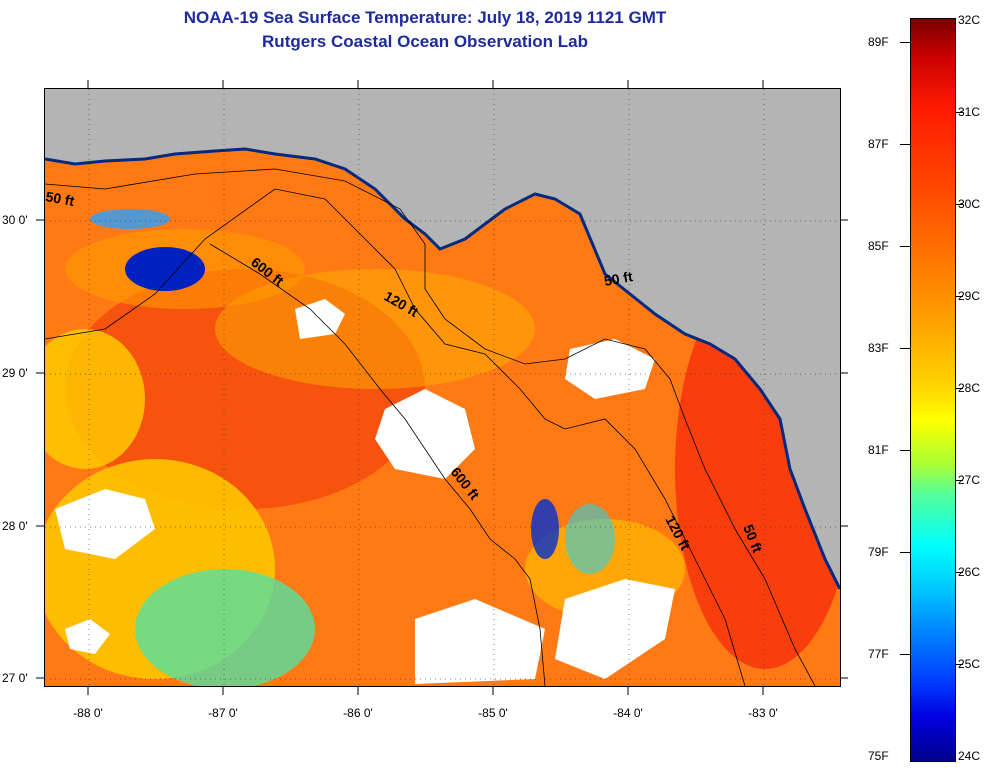 This screenshot has height=770, width=992. Describe the element at coordinates (878, 552) in the screenshot. I see `colorbar-fahrenheit-label: 79F` at that location.